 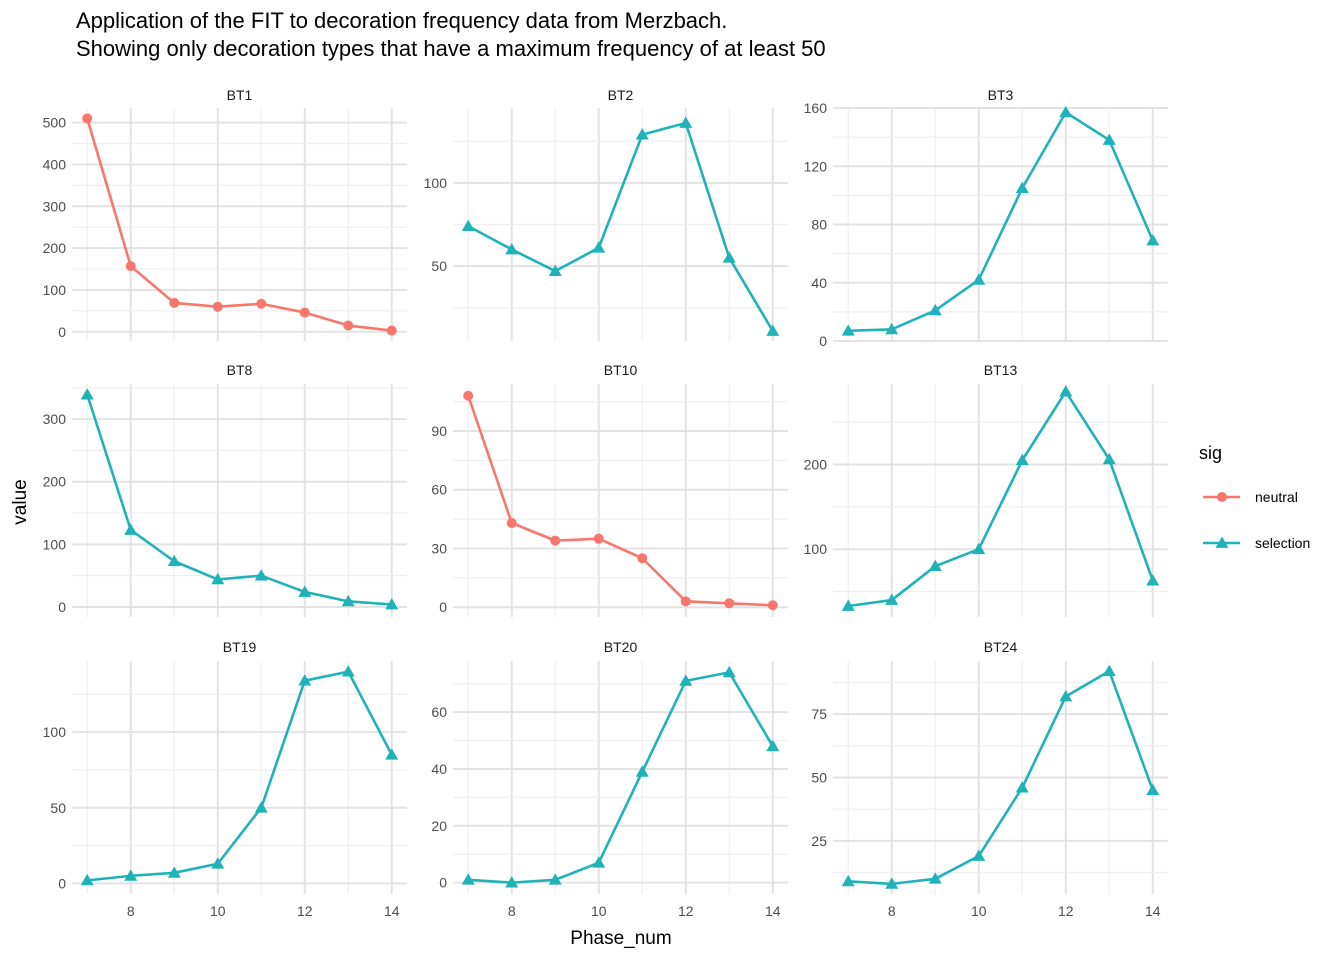 I want to click on panel-bt2: 50 100 BT2, so click(x=606, y=214).